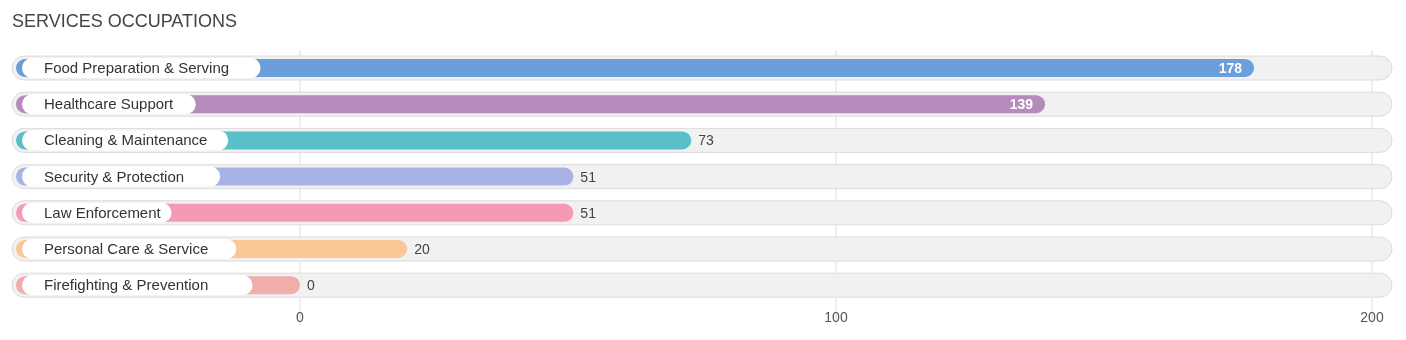  Describe the element at coordinates (126, 248) in the screenshot. I see `y-tick-label: Personal Care & Service` at that location.